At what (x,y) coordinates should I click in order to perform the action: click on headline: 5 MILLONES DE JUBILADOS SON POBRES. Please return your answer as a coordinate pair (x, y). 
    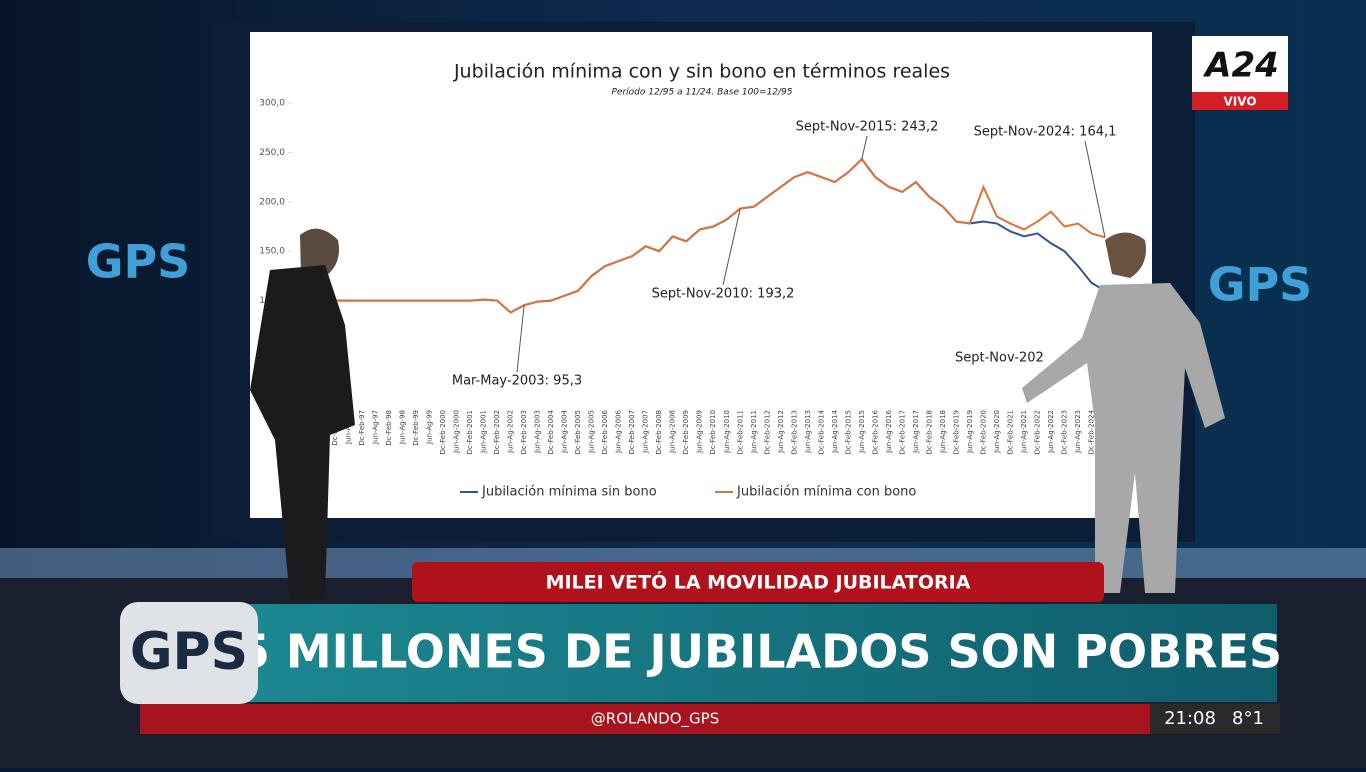
    Looking at the image, I should click on (760, 652).